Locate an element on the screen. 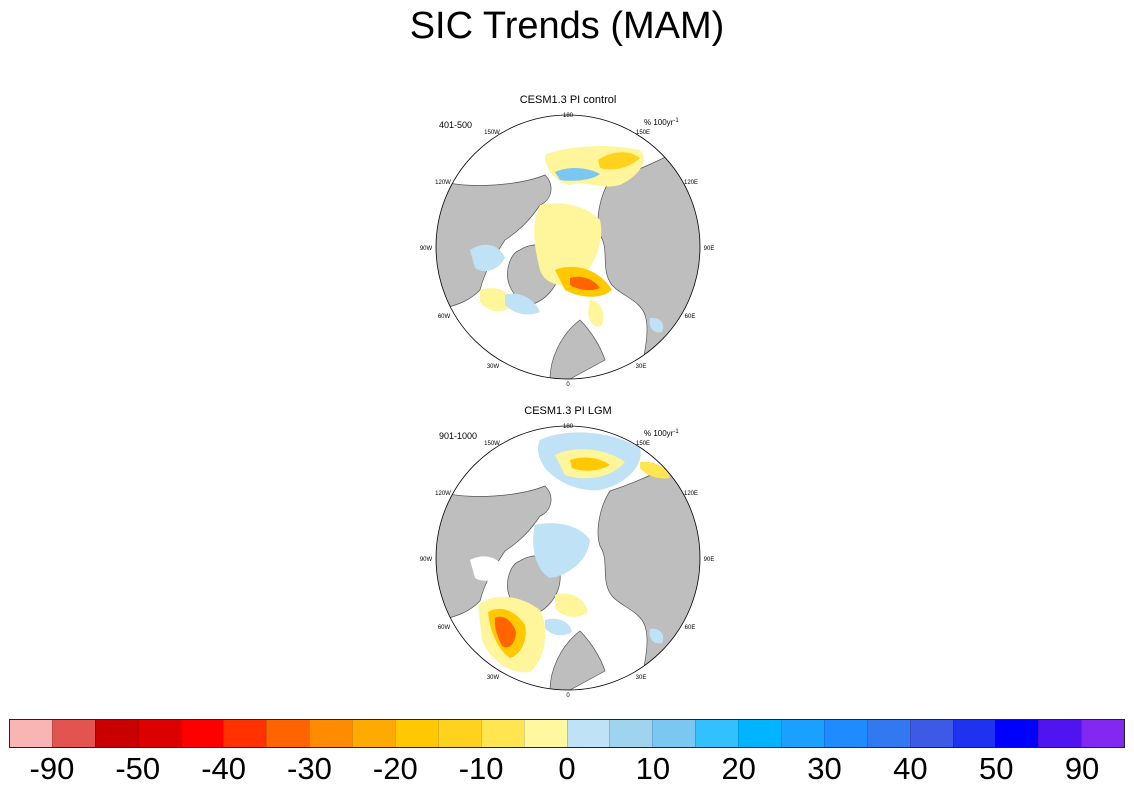  colorbar is located at coordinates (567, 733).